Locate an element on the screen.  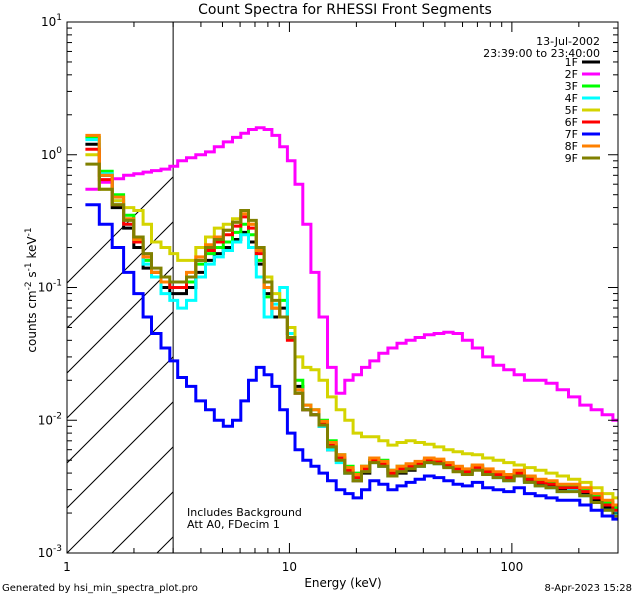
footer-generated-by: Generated by hsi_min_spectra_plot.pro is located at coordinates (100, 588).